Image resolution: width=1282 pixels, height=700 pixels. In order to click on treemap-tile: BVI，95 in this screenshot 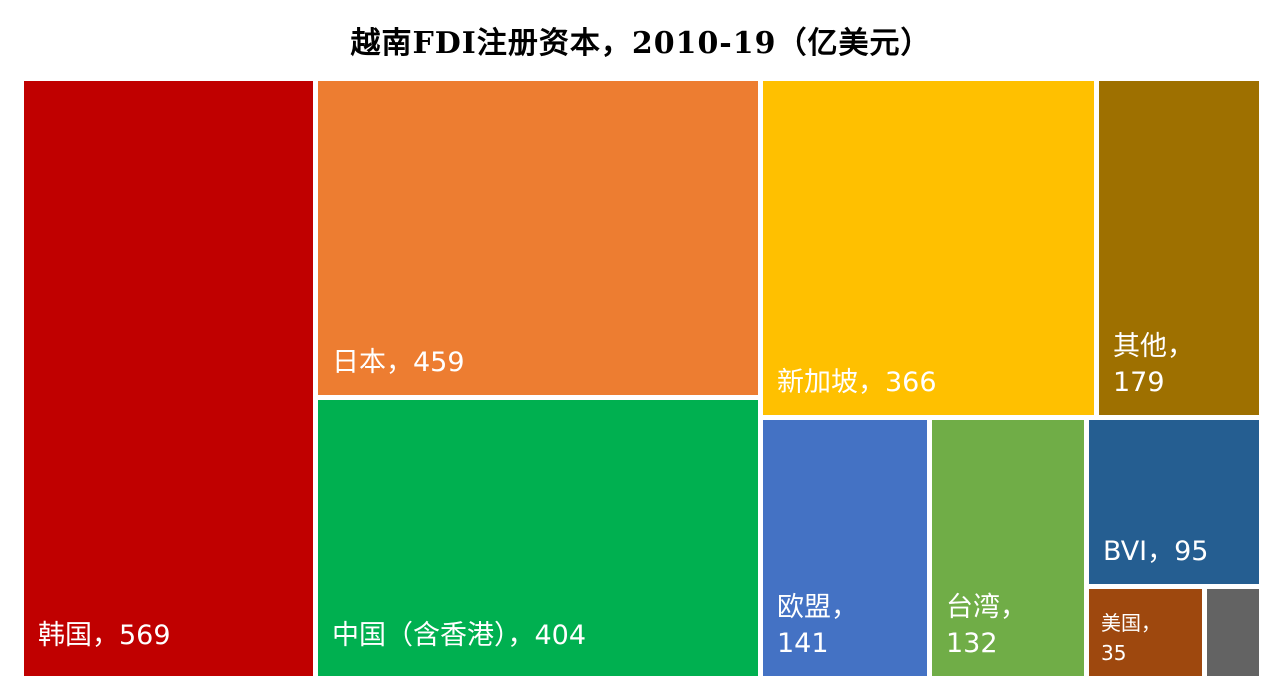, I will do `click(1174, 502)`.